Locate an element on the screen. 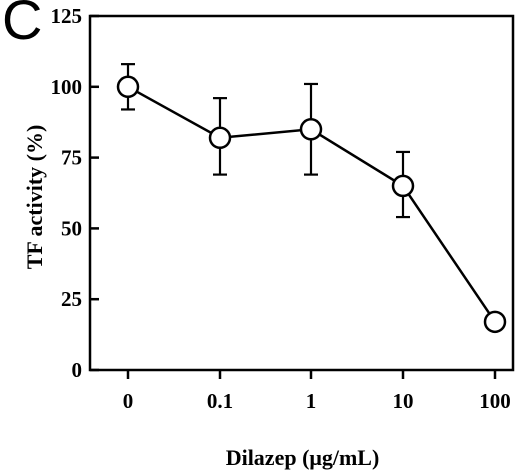 This screenshot has height=474, width=520. y-tick-label: 125 is located at coordinates (67, 16).